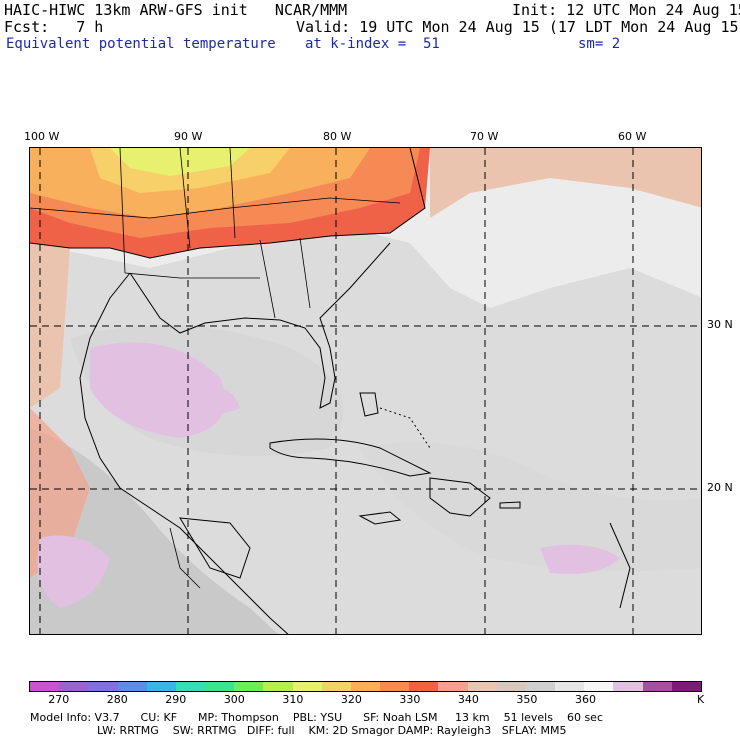  I want to click on color-scale-label: 360, so click(585, 699).